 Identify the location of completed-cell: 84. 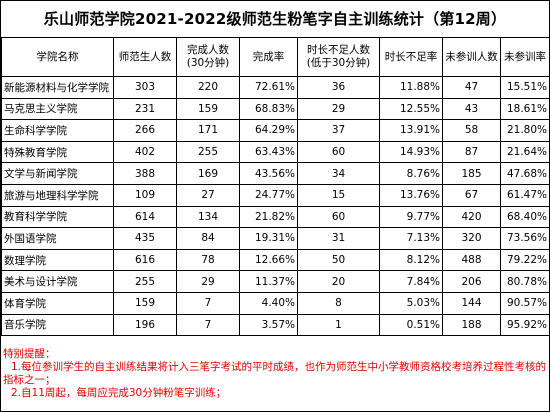
(208, 238).